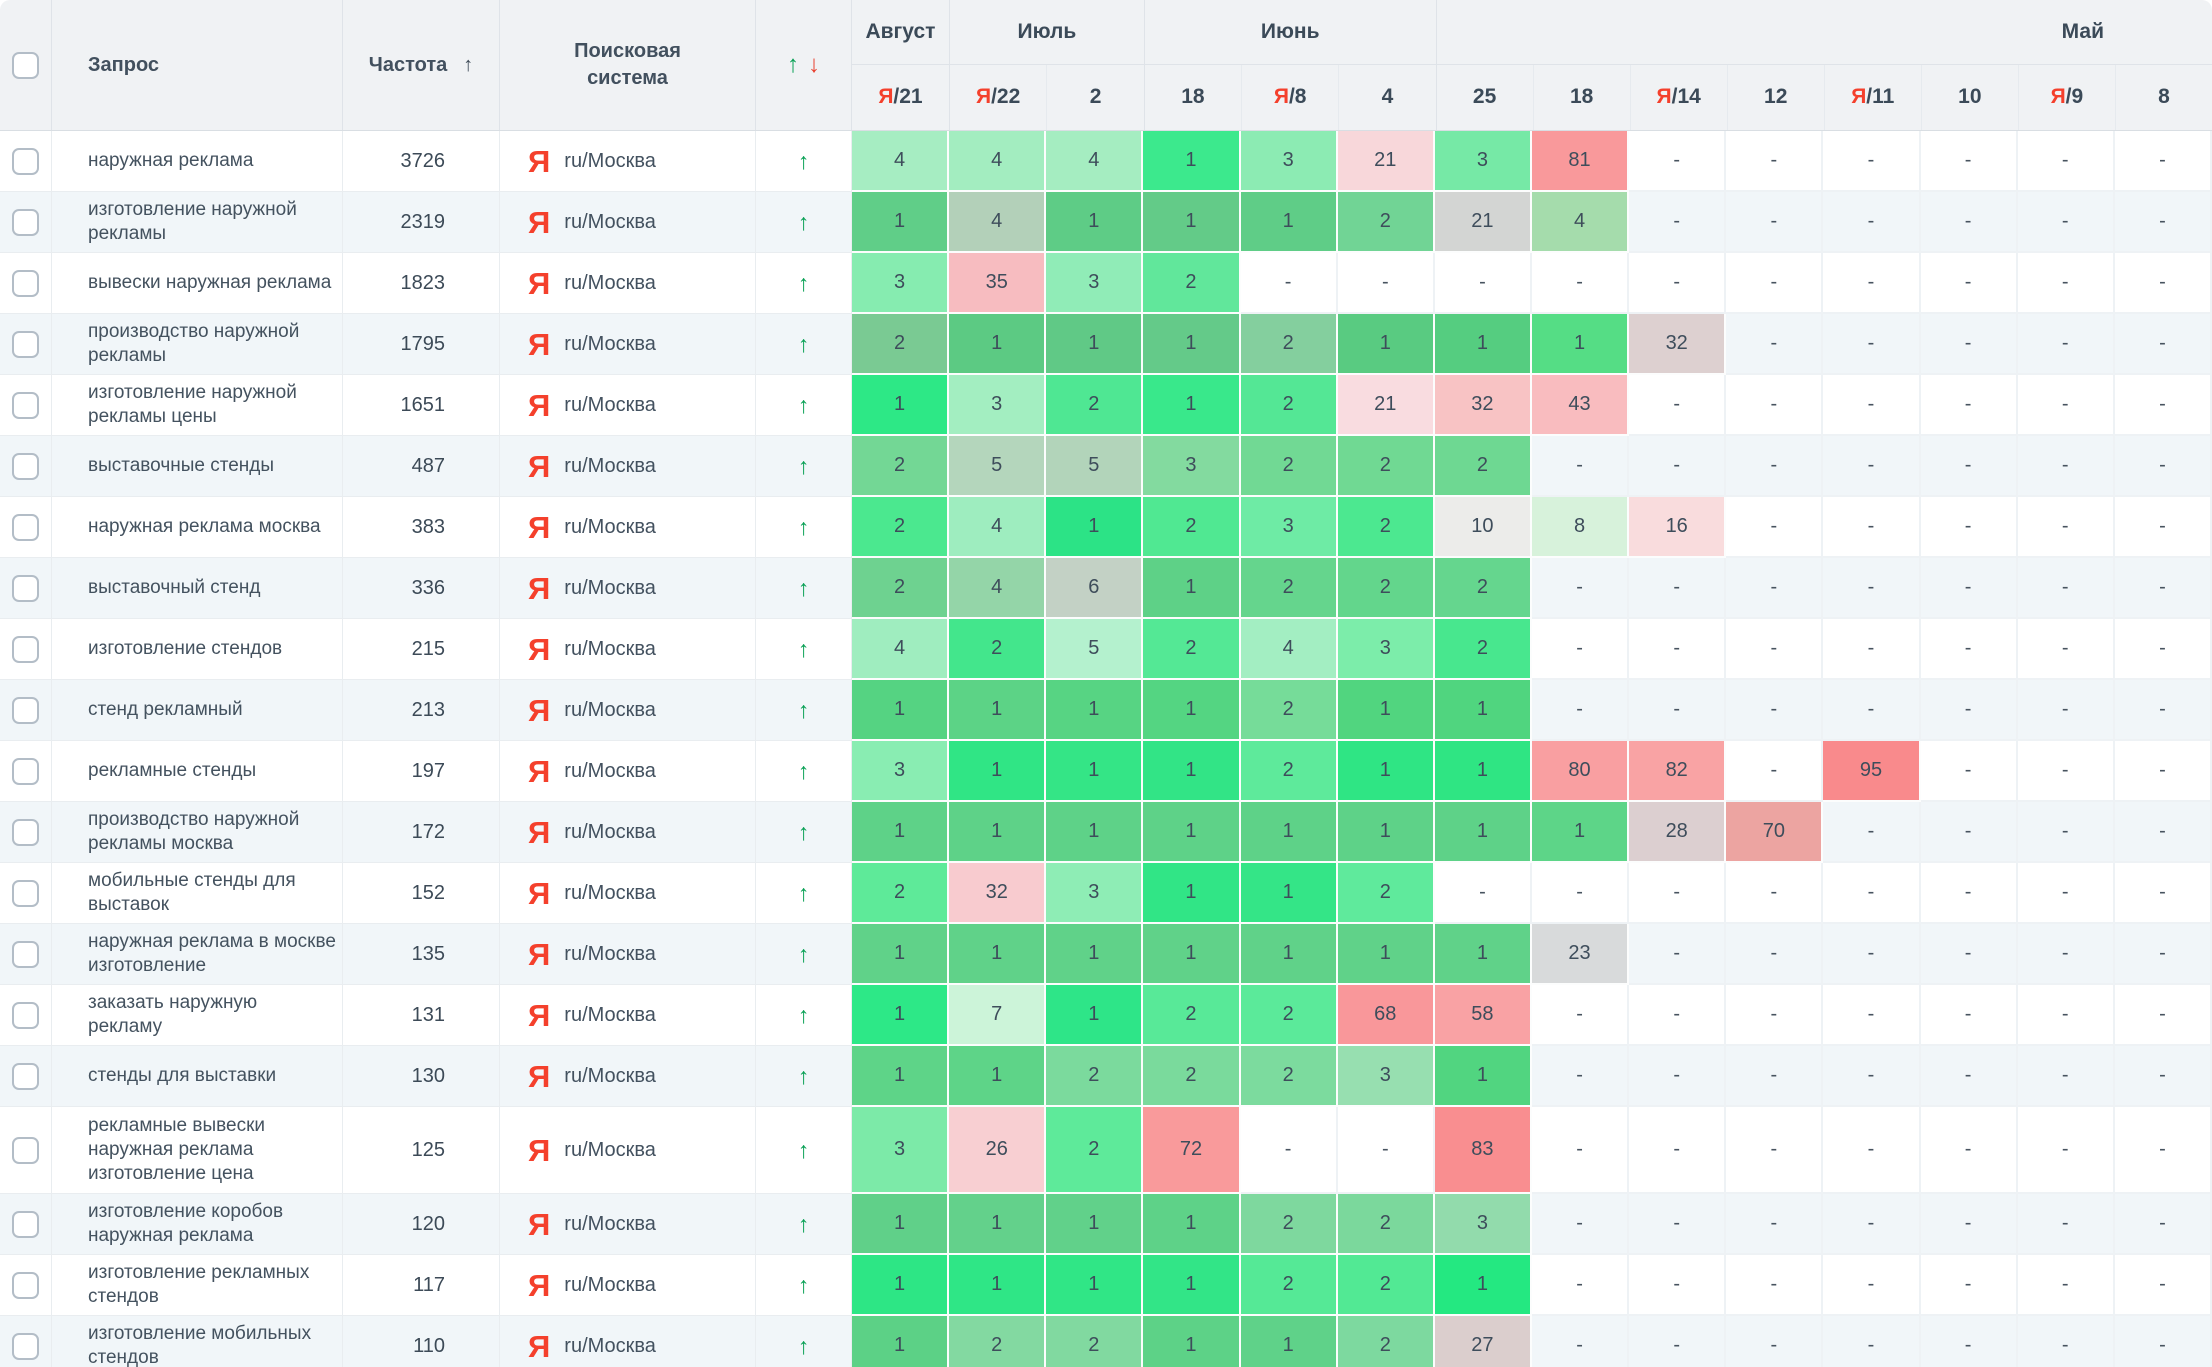  What do you see at coordinates (197, 588) in the screenshot?
I see `query-cell: выставочный стенд` at bounding box center [197, 588].